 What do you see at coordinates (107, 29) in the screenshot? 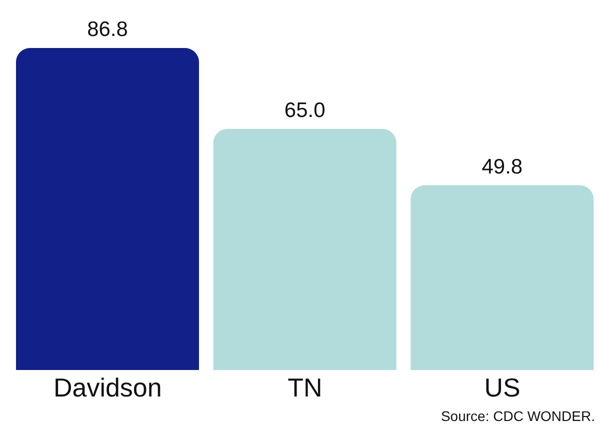
I see `data-label: 86.8` at bounding box center [107, 29].